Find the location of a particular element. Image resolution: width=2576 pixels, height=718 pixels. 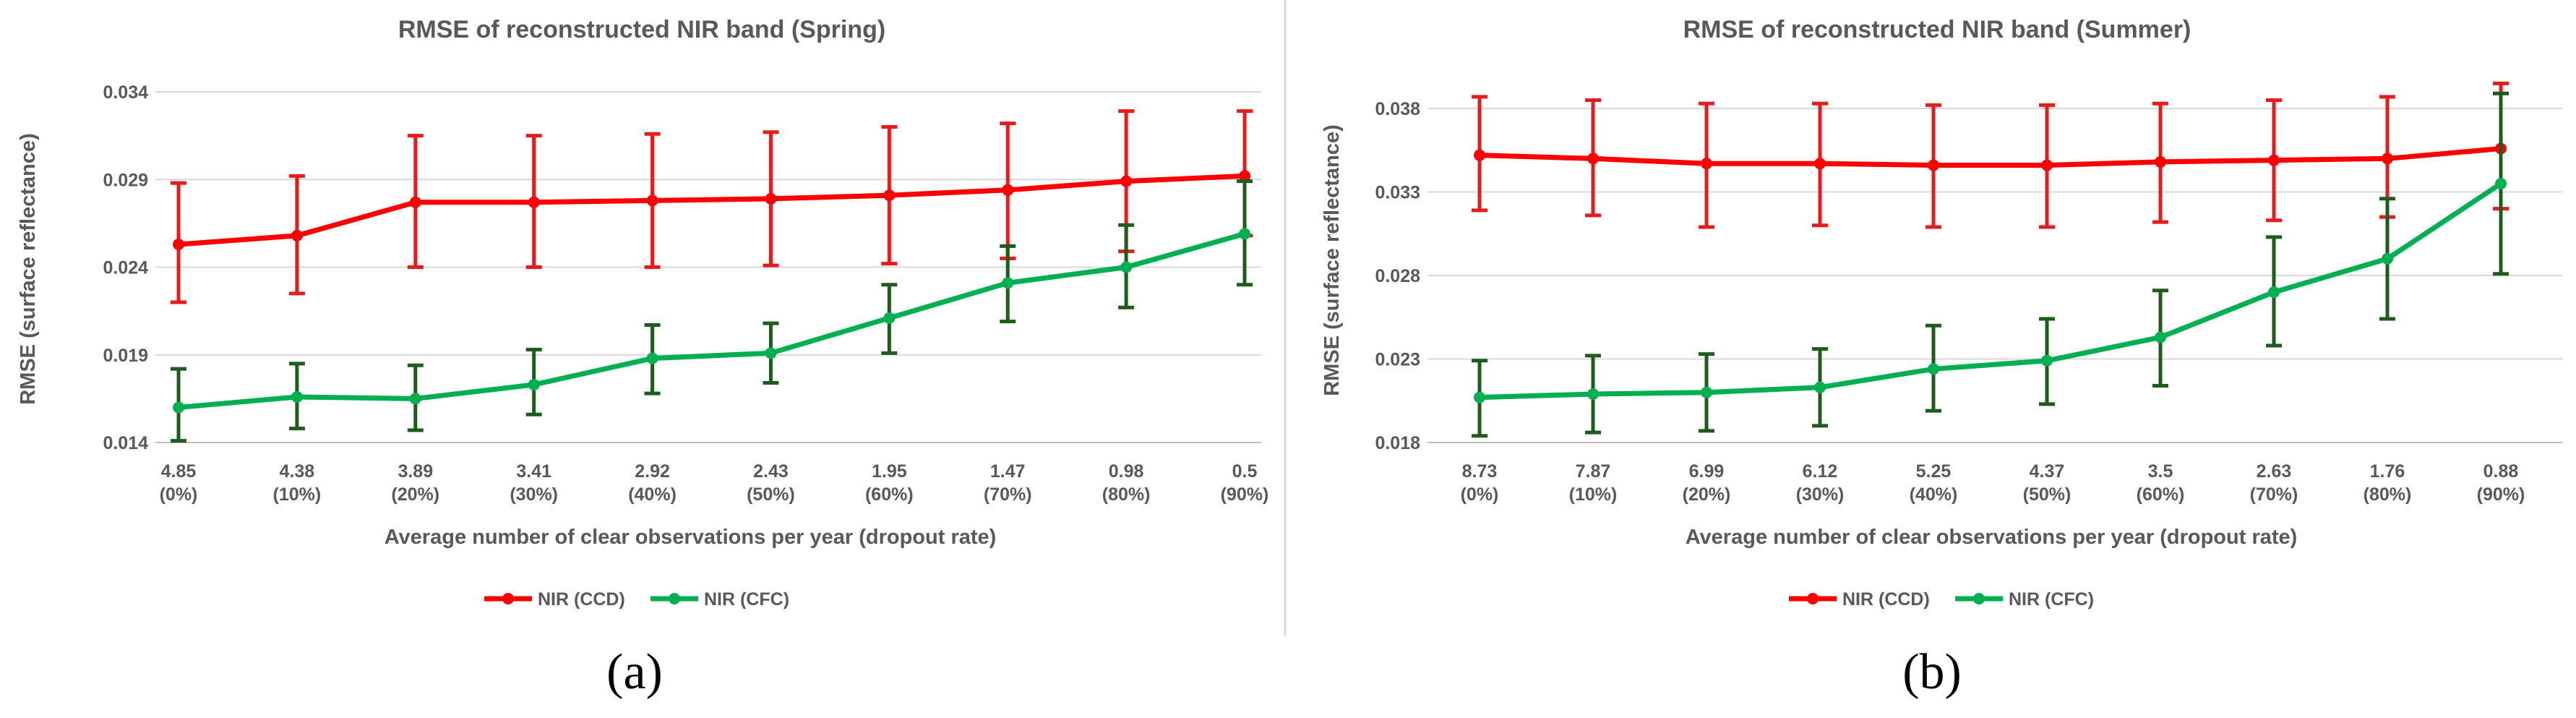

x-tick-label: 1.76 is located at coordinates (2387, 471).